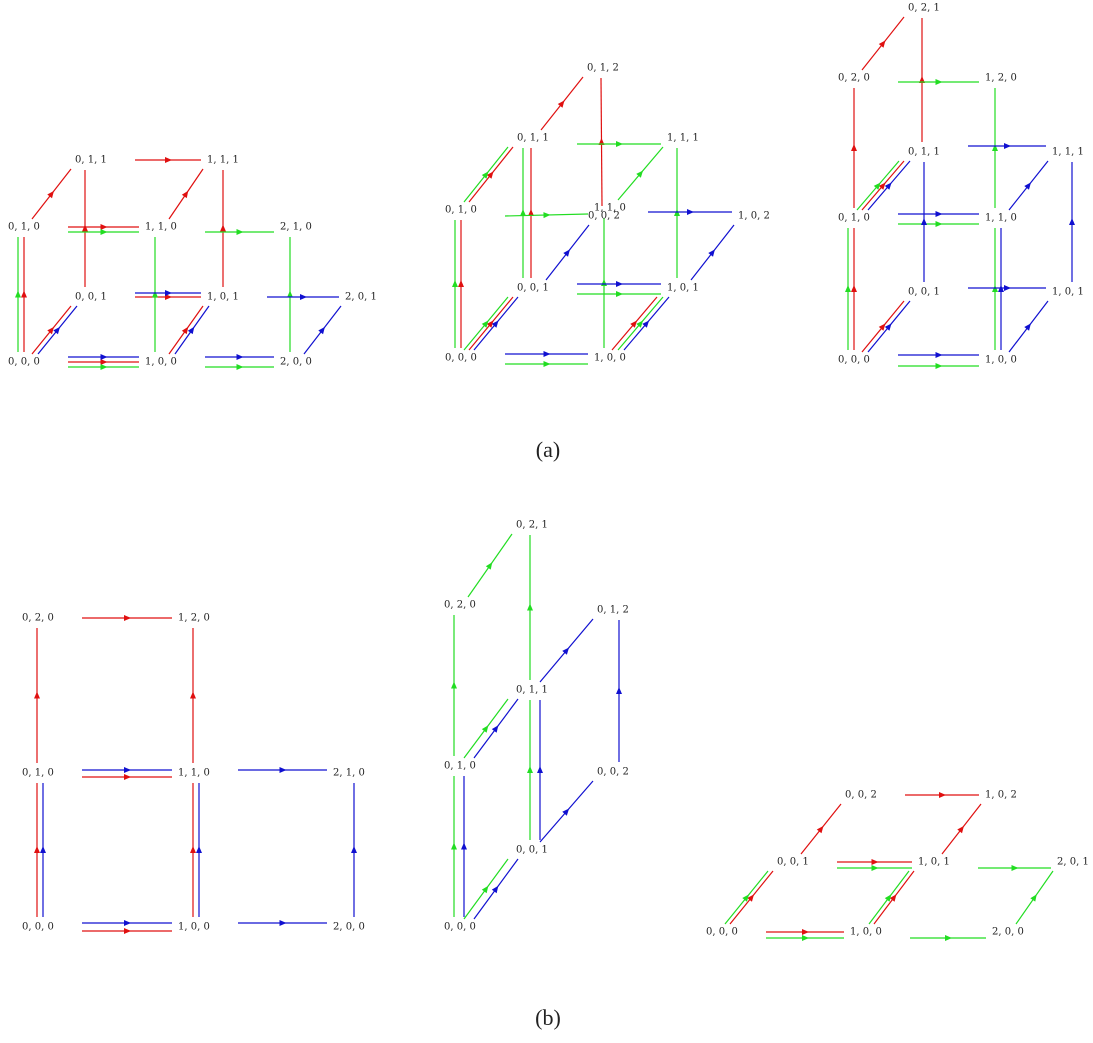  What do you see at coordinates (683, 138) in the screenshot?
I see `node-label: 1, 1, 1` at bounding box center [683, 138].